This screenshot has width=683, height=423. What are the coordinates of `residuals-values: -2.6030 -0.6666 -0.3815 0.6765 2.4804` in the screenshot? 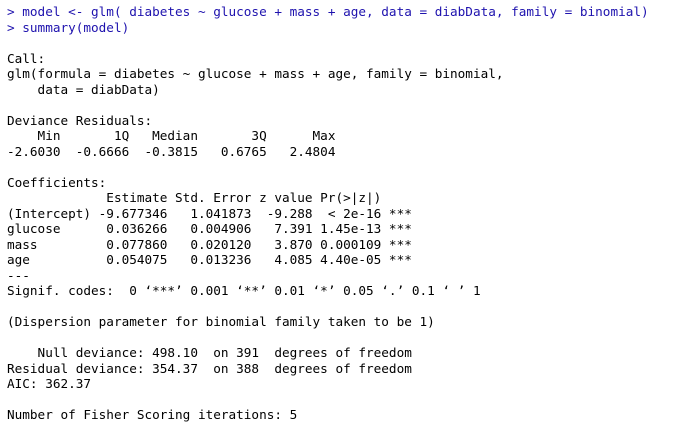 It's located at (345, 152).